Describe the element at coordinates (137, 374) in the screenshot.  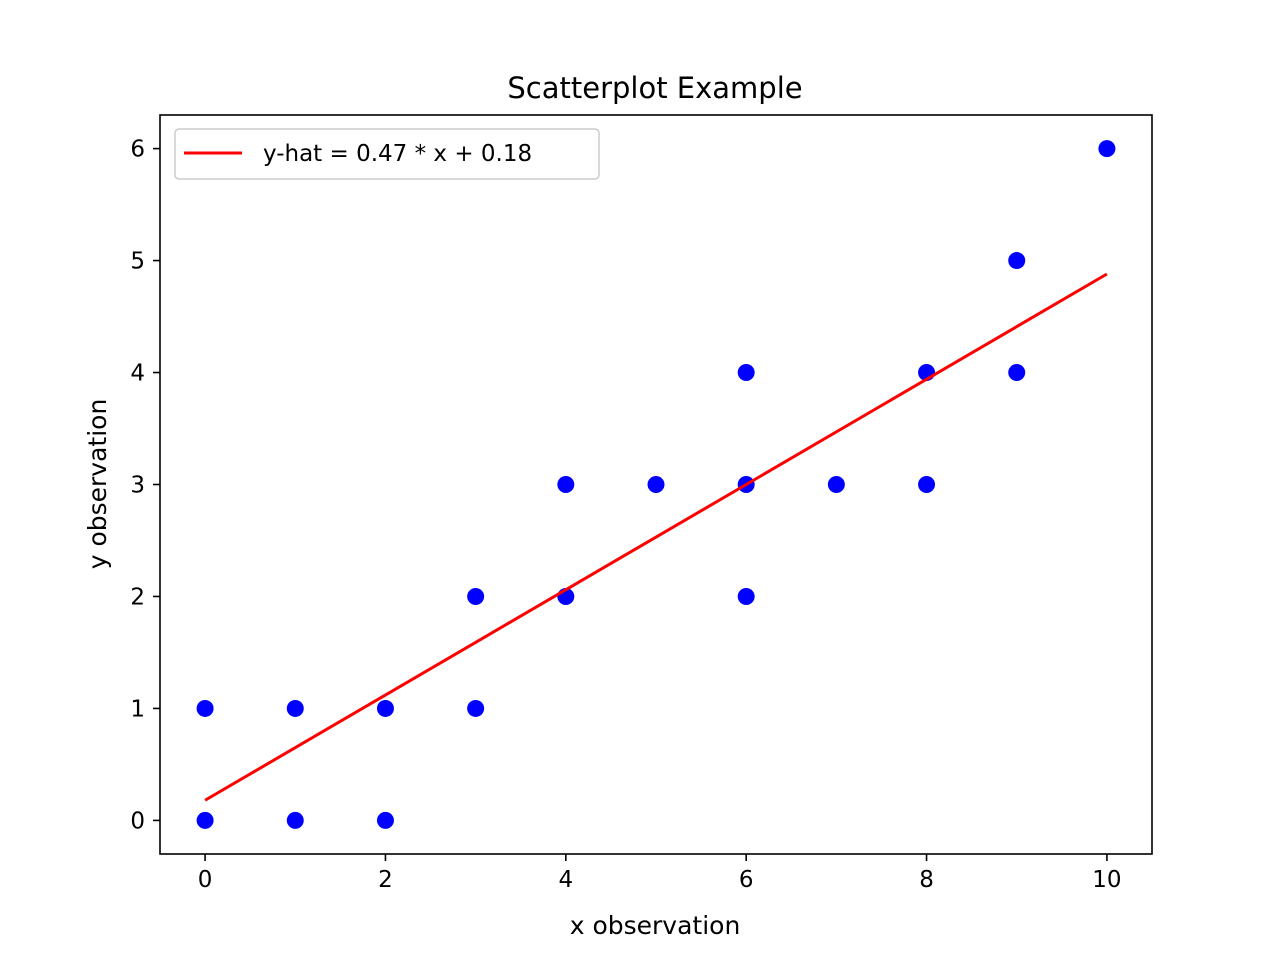
I see `y-tick-label-4: 4` at that location.